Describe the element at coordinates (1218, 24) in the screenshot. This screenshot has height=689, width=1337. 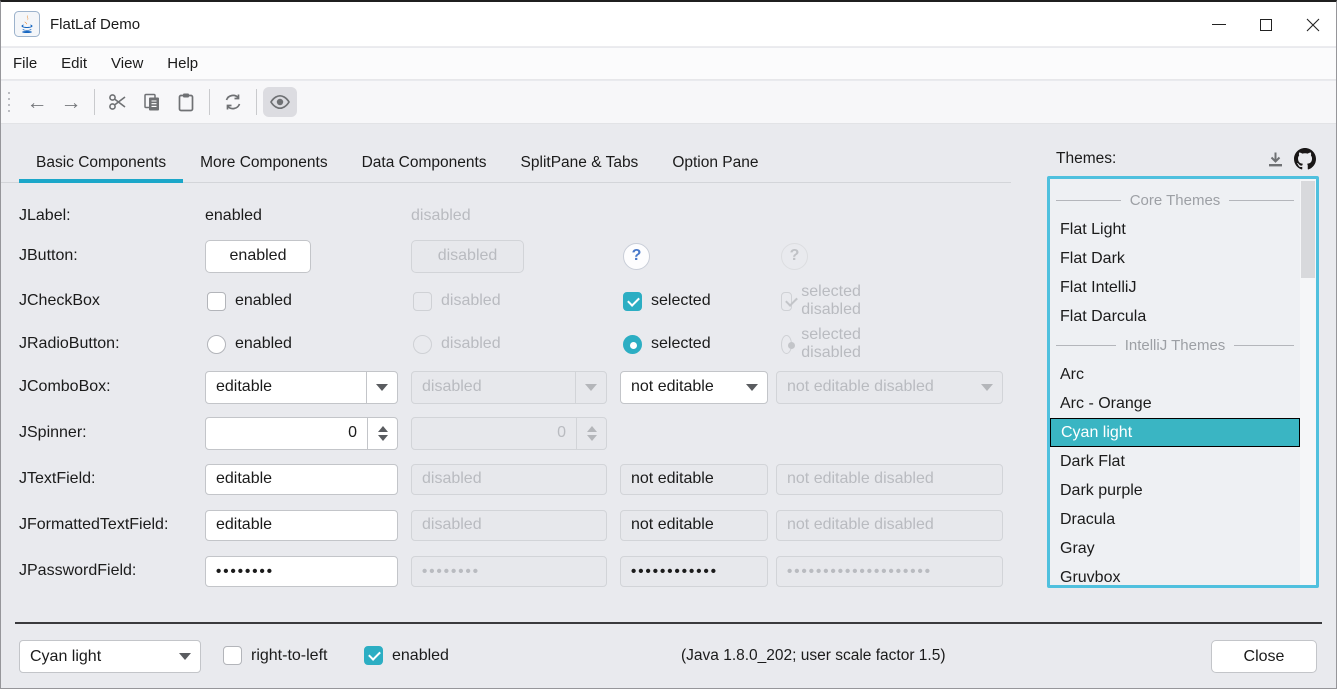
I see `minimize-button` at that location.